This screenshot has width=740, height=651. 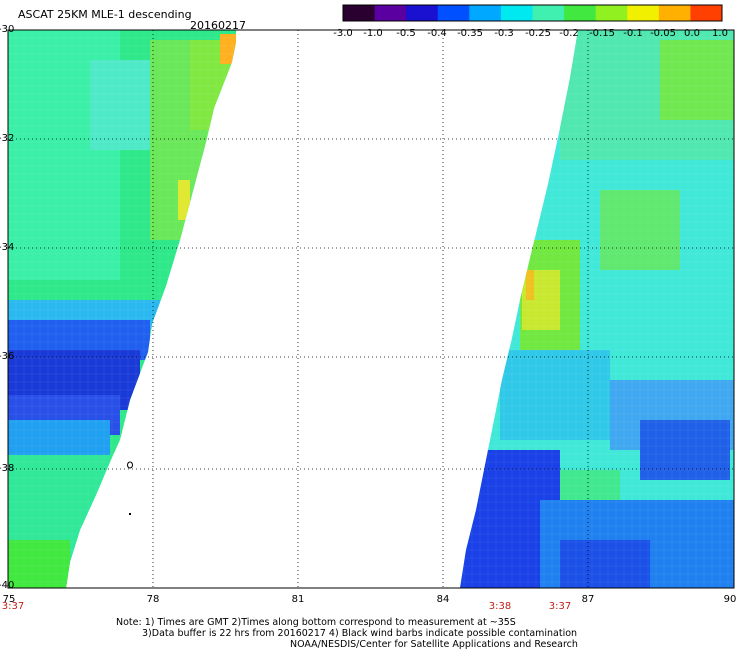 I want to click on colorbar-label: -0.4, so click(x=437, y=33).